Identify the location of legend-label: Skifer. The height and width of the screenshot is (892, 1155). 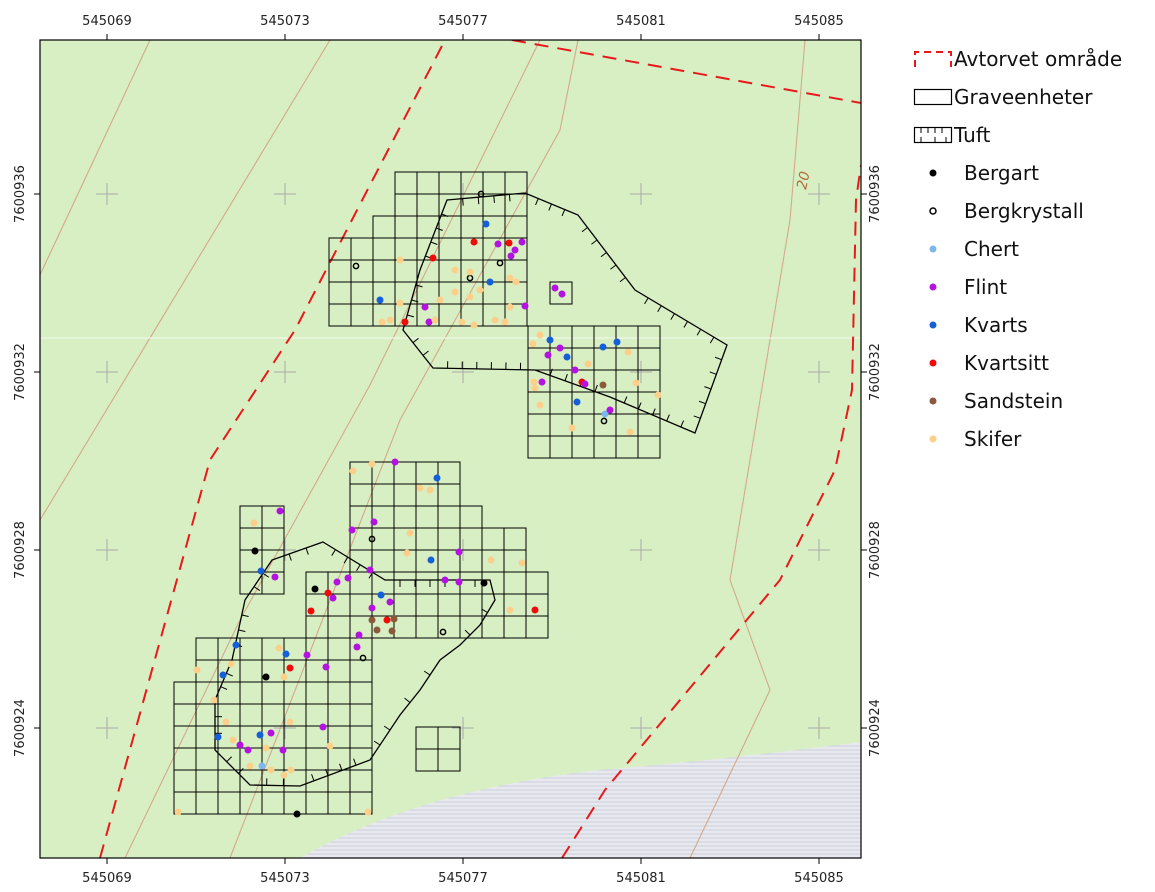
(993, 439).